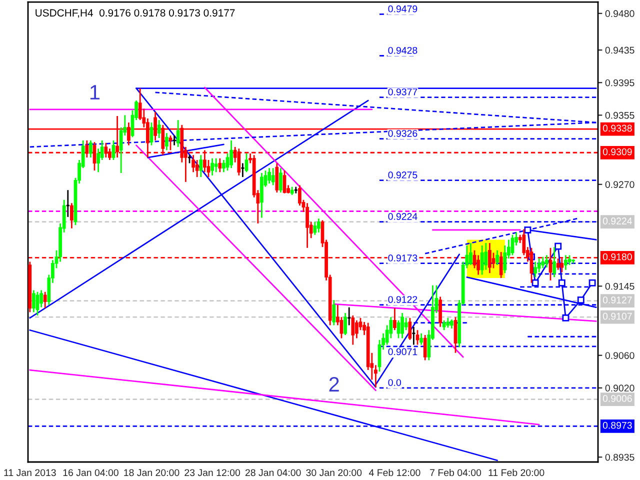 The image size is (640, 480). I want to click on y-tick-label: 0.9145, so click(619, 286).